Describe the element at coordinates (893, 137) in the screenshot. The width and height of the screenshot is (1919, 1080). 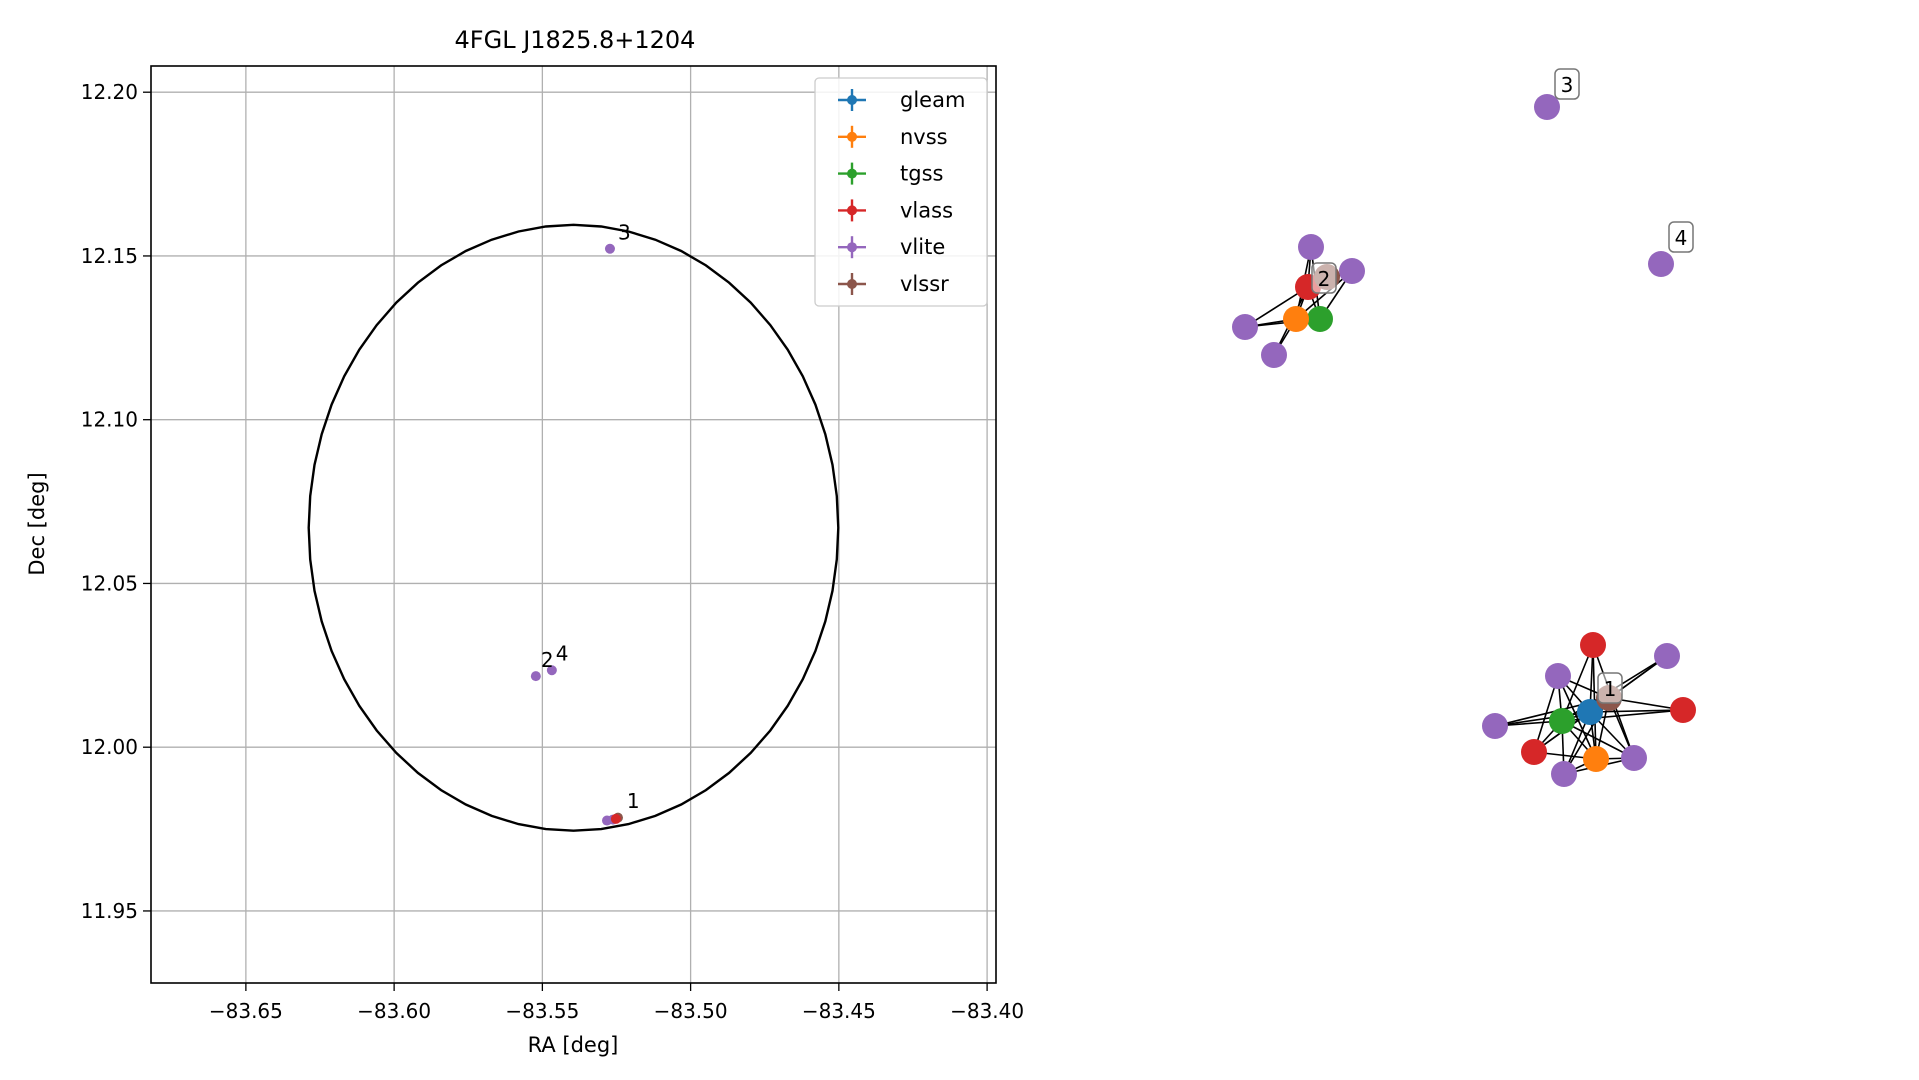
I see `legend-entry-nvss: nvss` at that location.